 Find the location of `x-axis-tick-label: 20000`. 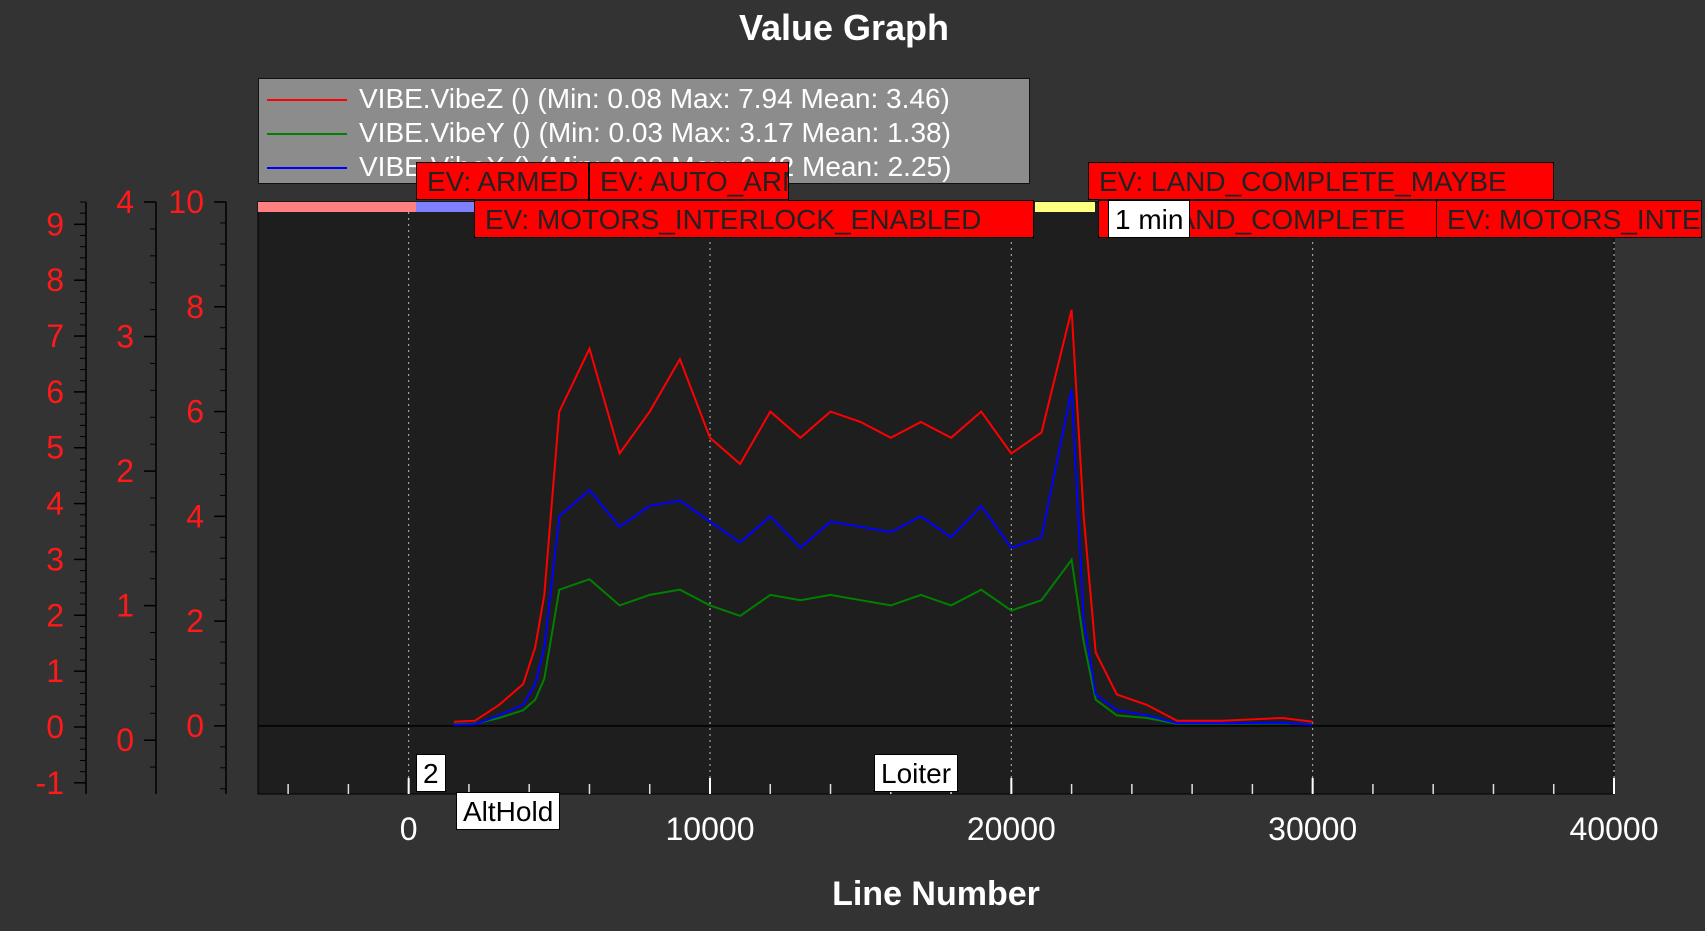

x-axis-tick-label: 20000 is located at coordinates (1011, 829).